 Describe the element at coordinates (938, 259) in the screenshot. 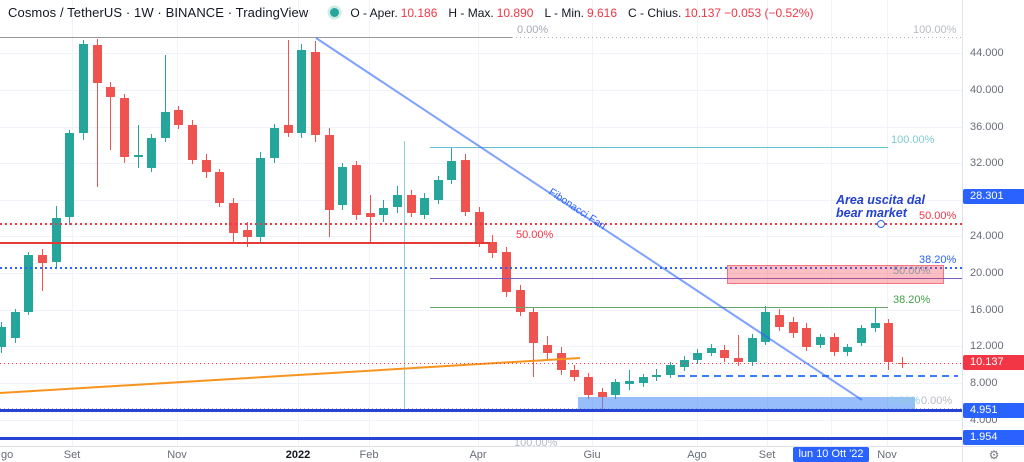

I see `fib-level-label: 38.20%` at that location.